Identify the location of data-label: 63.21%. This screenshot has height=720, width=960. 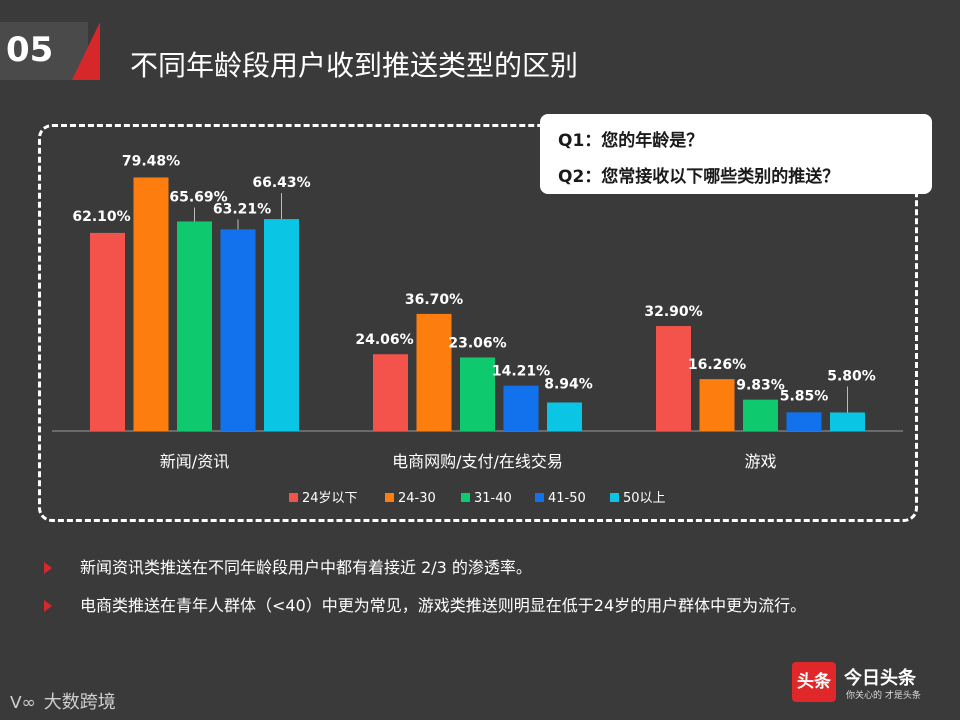
(242, 209).